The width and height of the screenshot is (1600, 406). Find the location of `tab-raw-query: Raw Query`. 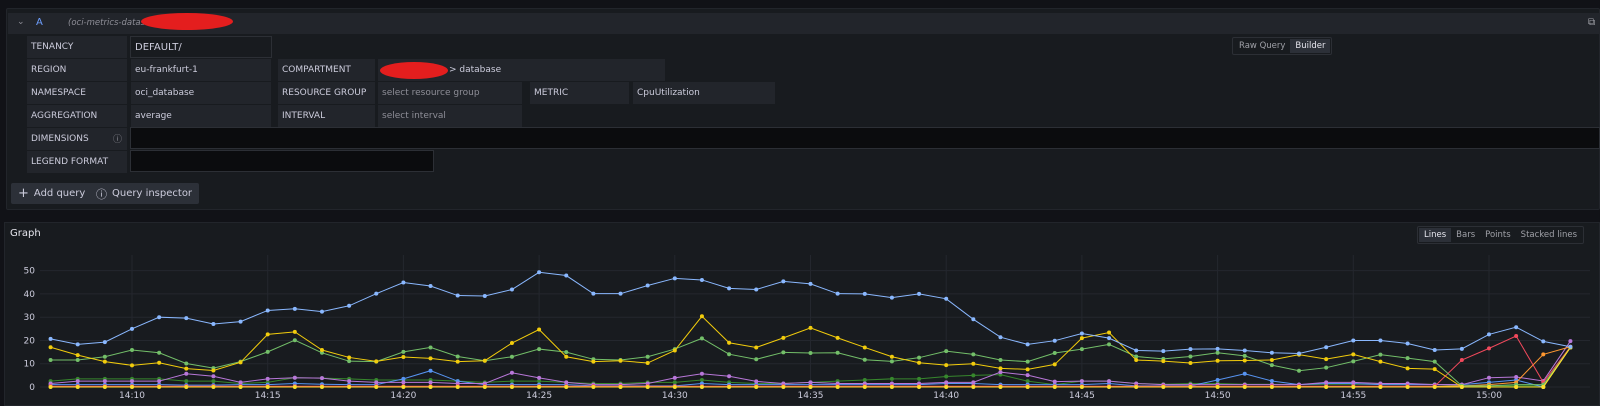

tab-raw-query: Raw Query is located at coordinates (1262, 46).